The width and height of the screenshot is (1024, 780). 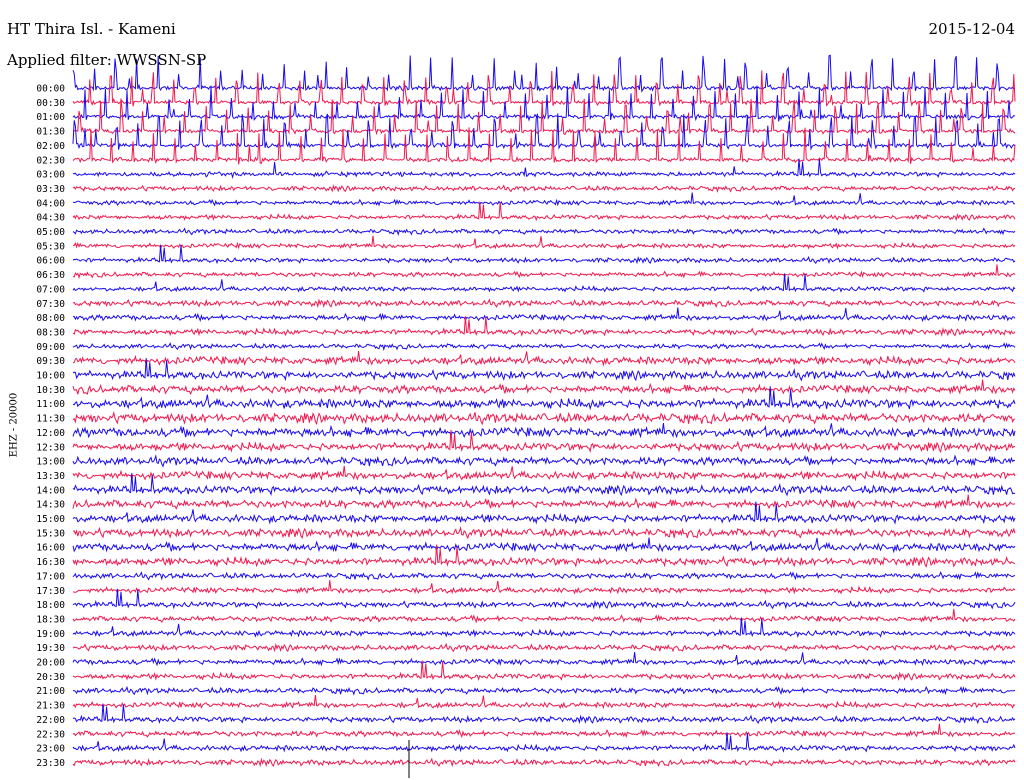 I want to click on time-tick-label: 10:00, so click(x=50, y=376).